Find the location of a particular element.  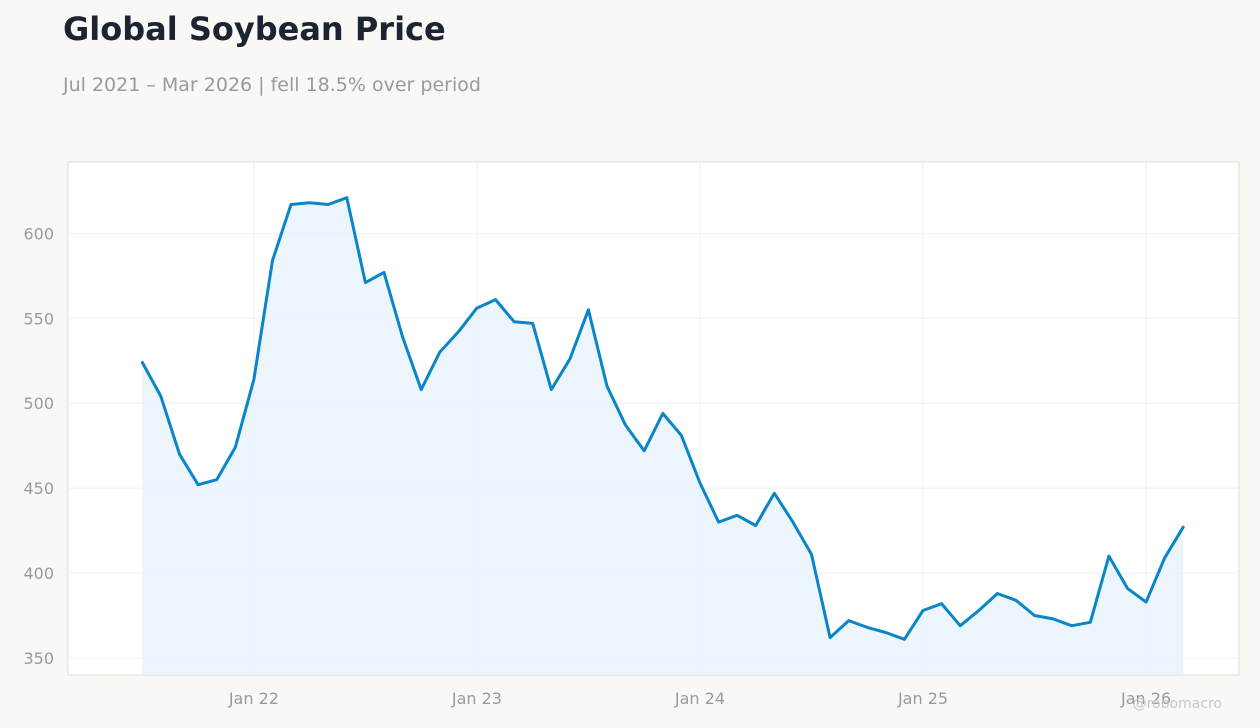

y-tick-label: 550 is located at coordinates (38, 318).